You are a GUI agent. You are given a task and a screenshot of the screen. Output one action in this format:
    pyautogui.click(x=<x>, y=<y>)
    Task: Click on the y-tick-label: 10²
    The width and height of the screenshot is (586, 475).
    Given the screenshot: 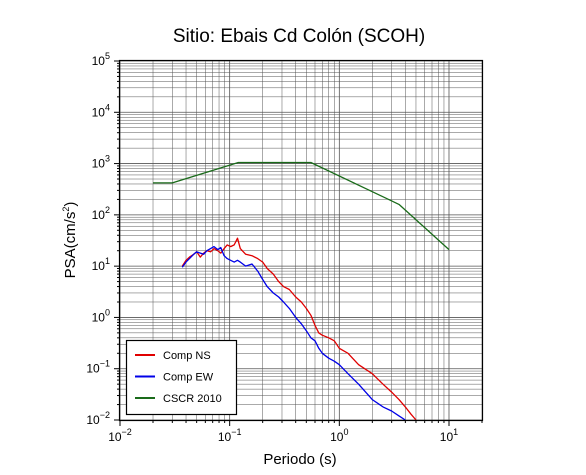 What is the action you would take?
    pyautogui.click(x=101, y=213)
    